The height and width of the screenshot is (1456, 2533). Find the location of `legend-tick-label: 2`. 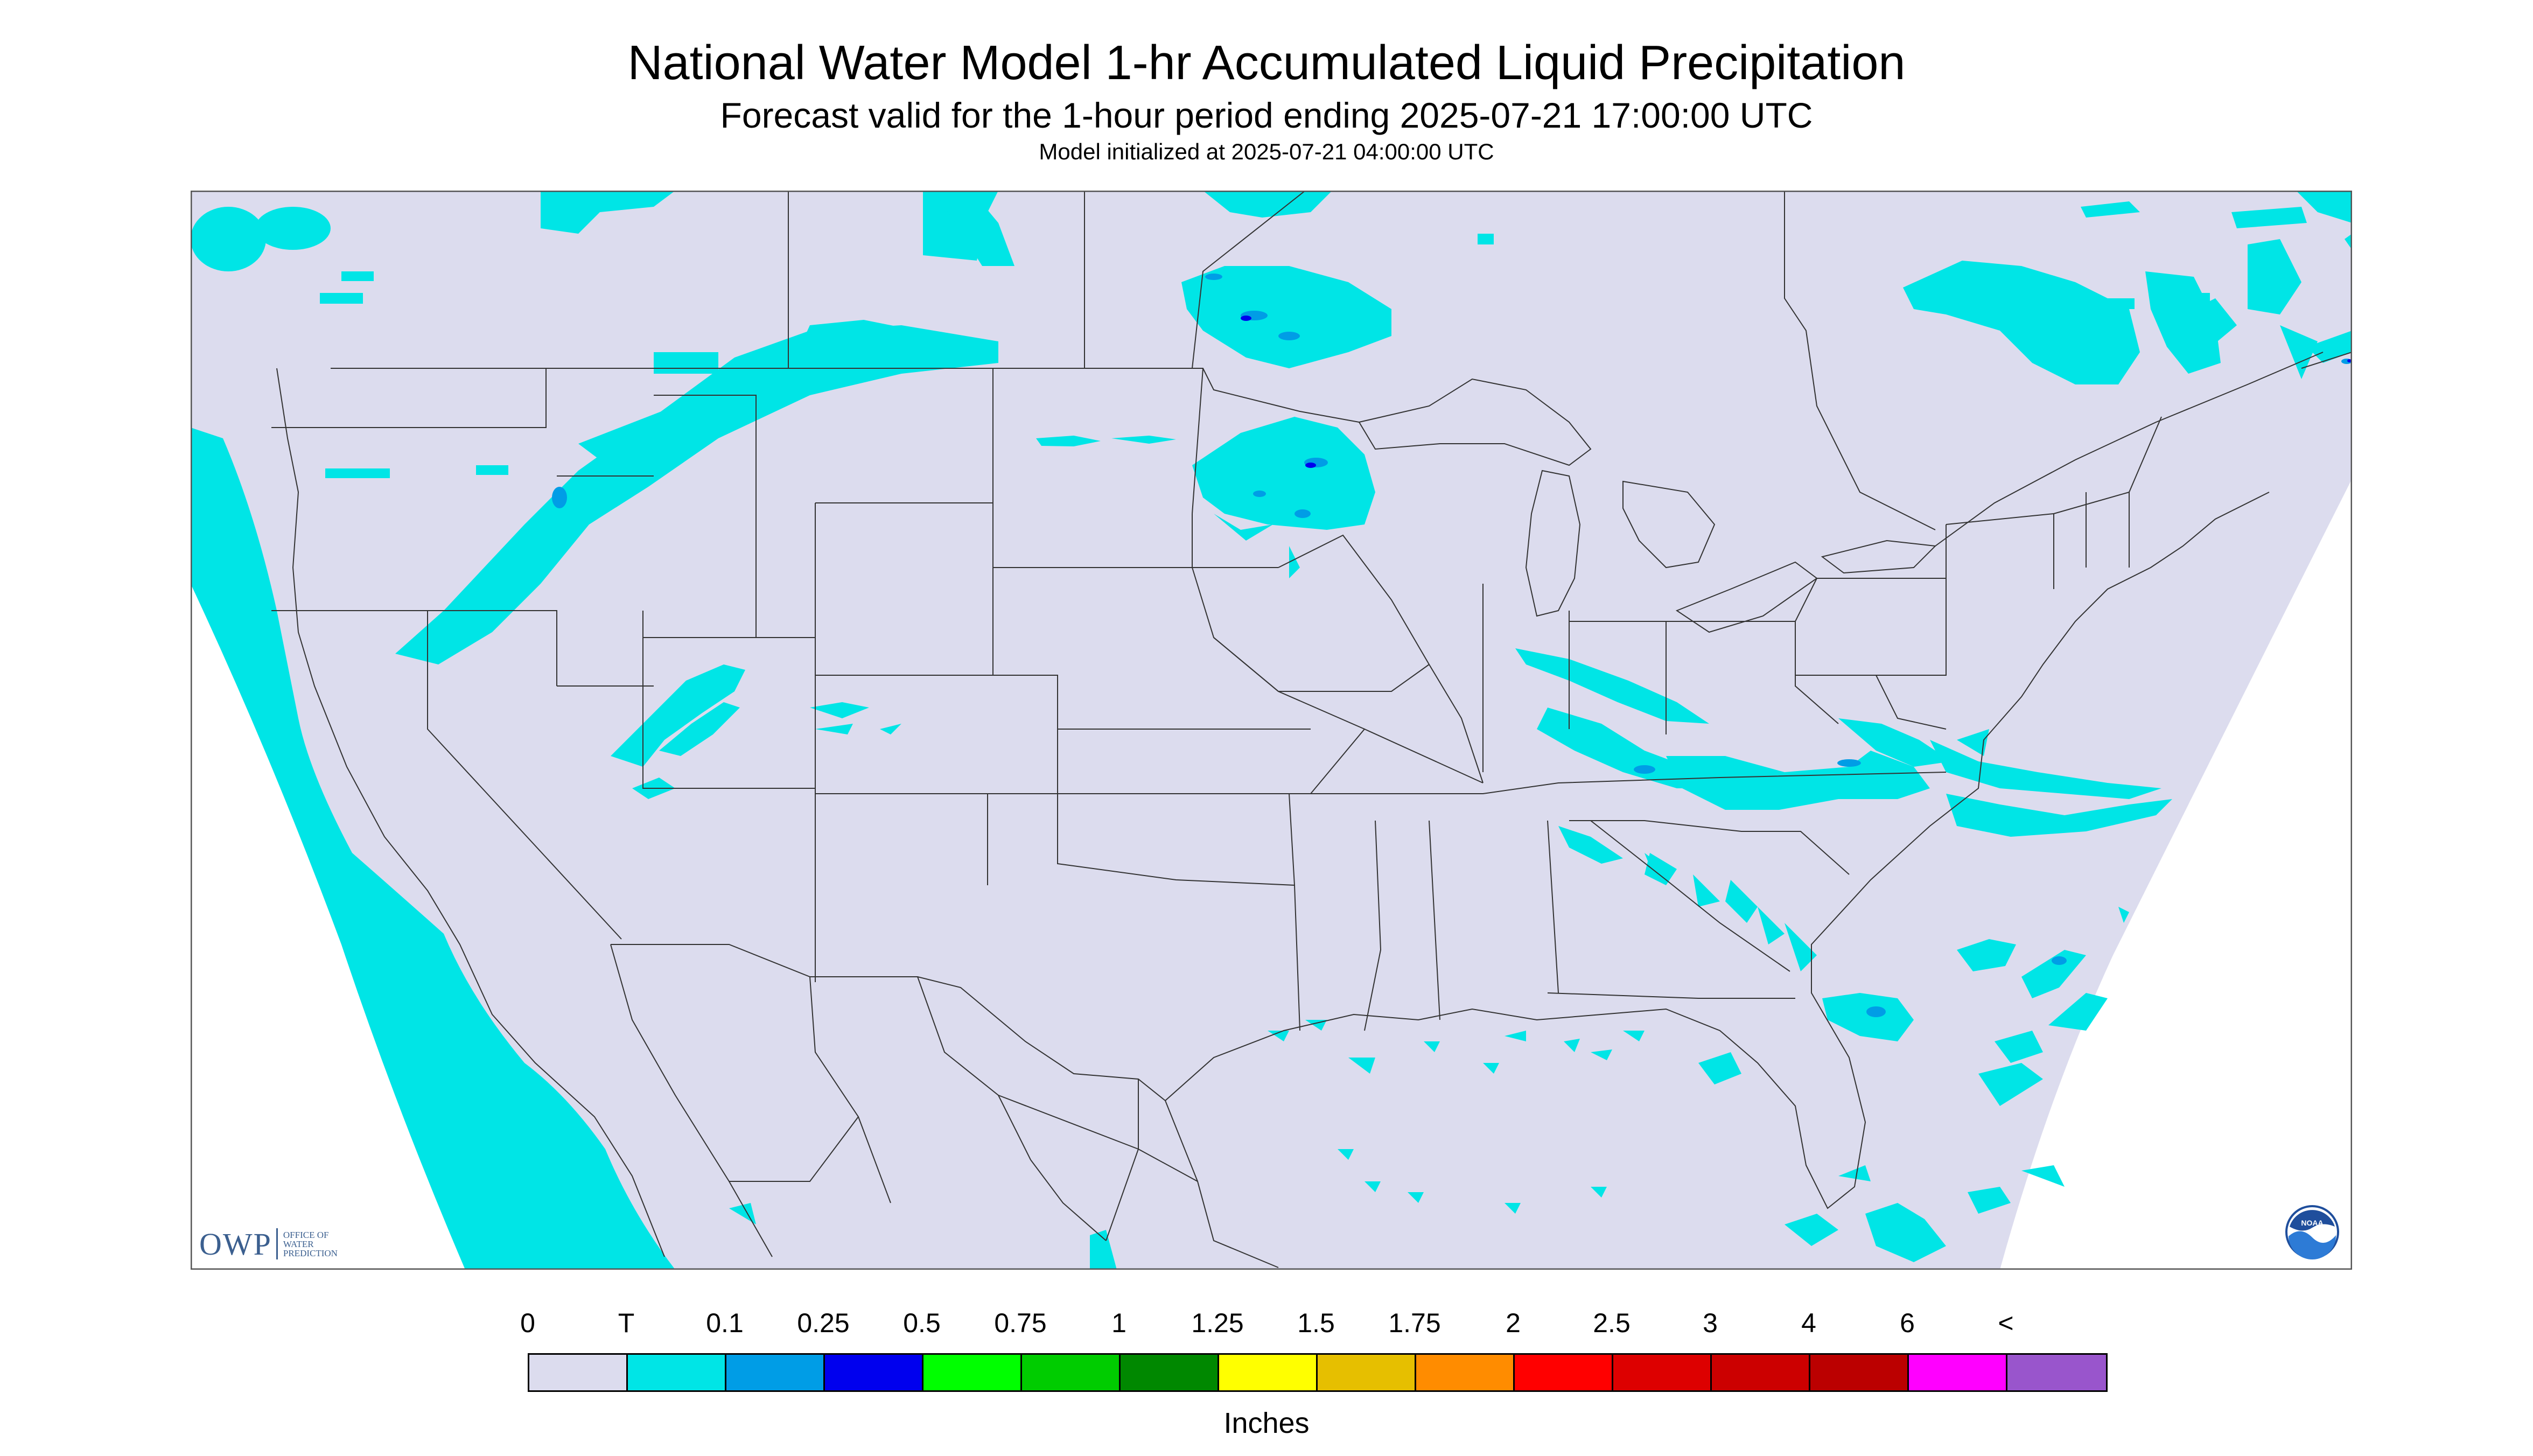

legend-tick-label: 2 is located at coordinates (1514, 1323).